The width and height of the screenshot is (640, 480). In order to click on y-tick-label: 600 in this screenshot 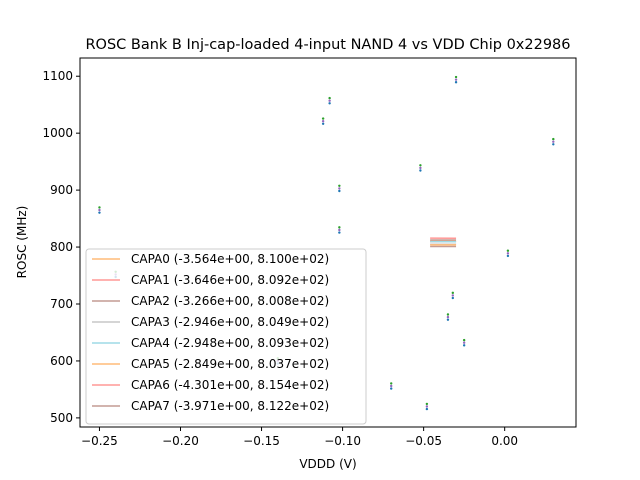, I will do `click(61, 361)`.